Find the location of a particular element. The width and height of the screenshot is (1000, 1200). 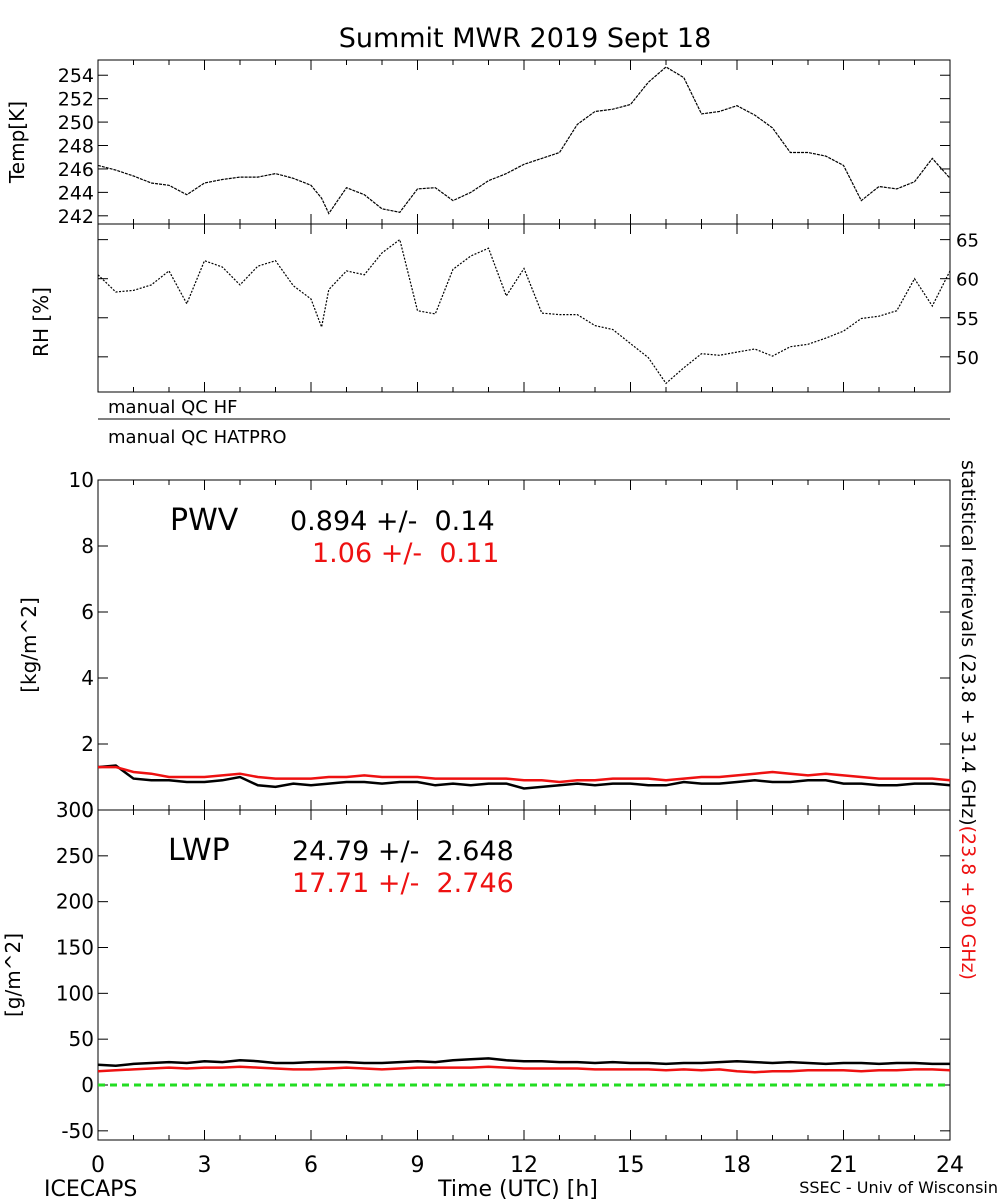

y-tick-label: 242 is located at coordinates (76, 217).